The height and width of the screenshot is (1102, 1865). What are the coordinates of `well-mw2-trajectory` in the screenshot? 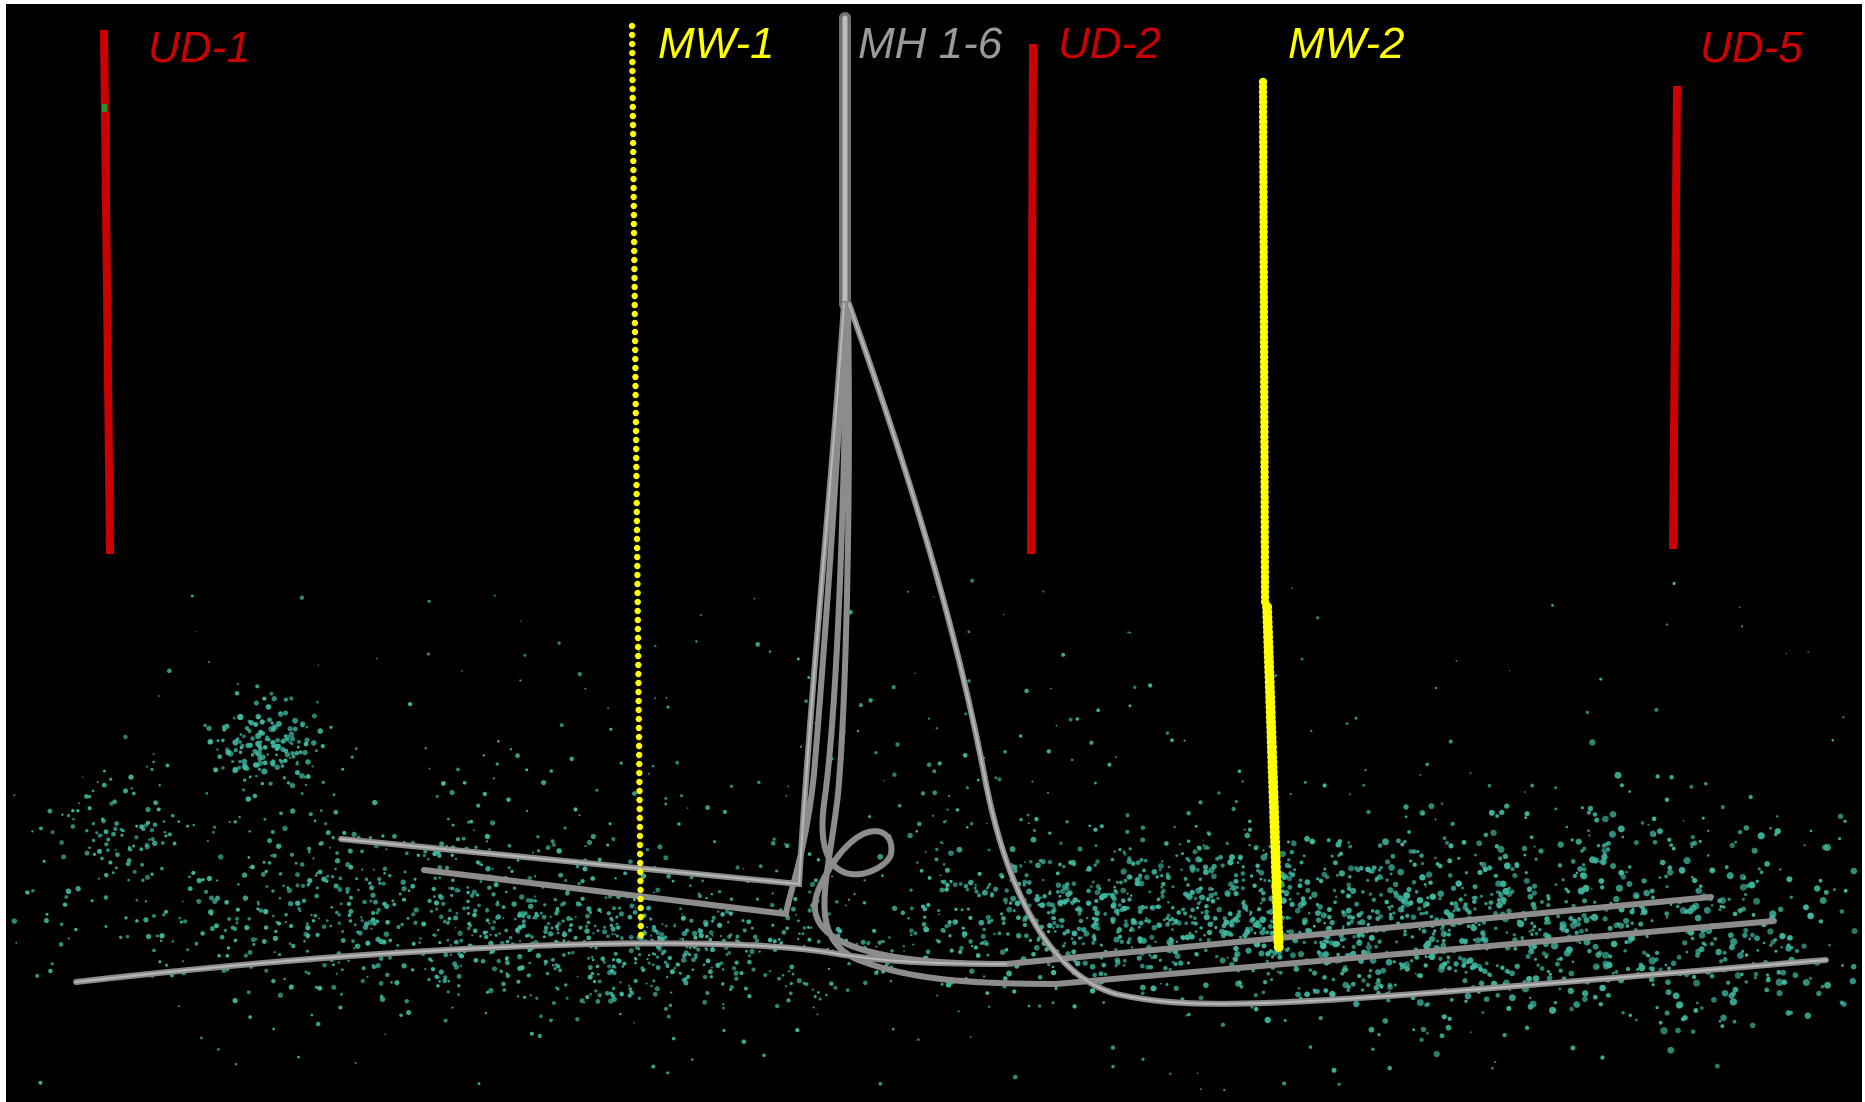 It's located at (1271, 514).